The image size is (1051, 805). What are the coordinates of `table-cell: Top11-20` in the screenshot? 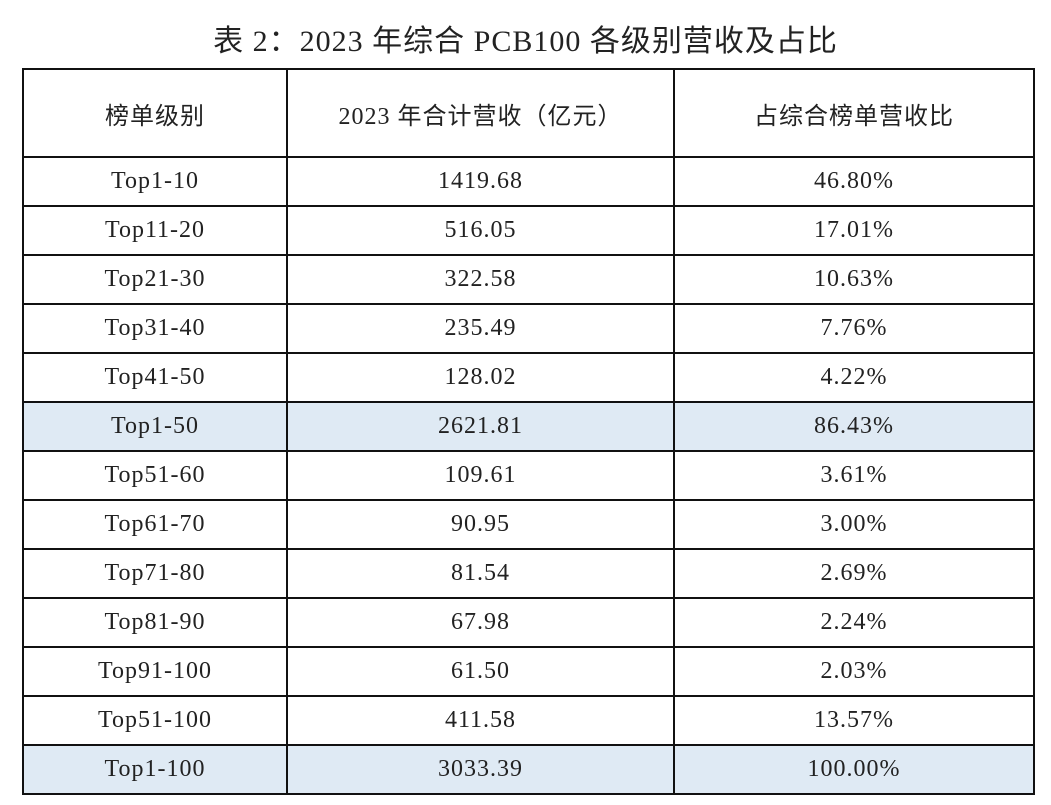 It's located at (155, 230).